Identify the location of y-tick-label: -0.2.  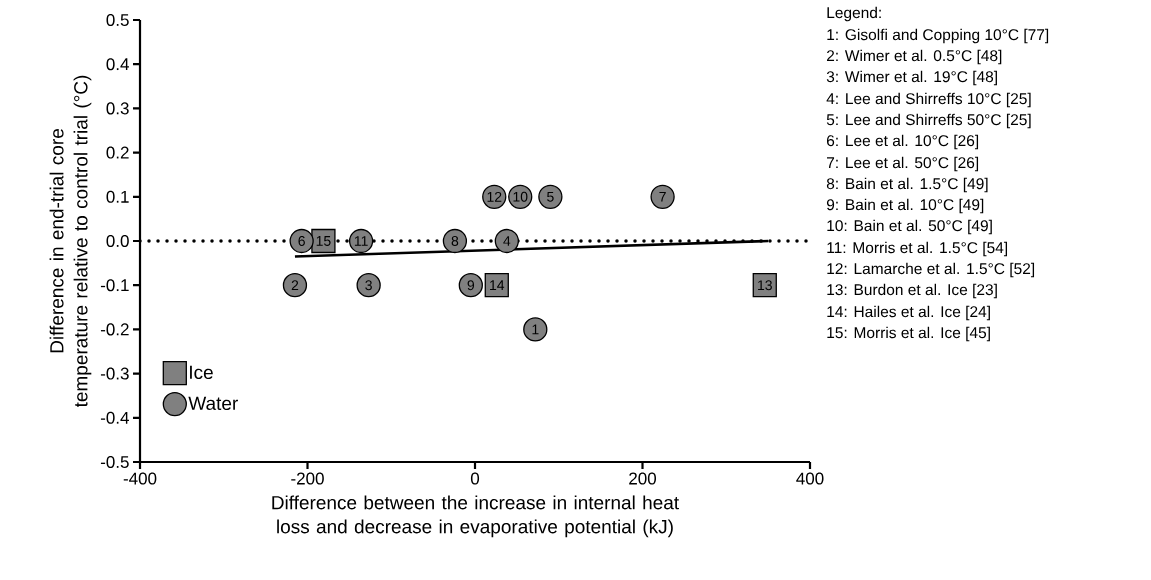
(114, 329).